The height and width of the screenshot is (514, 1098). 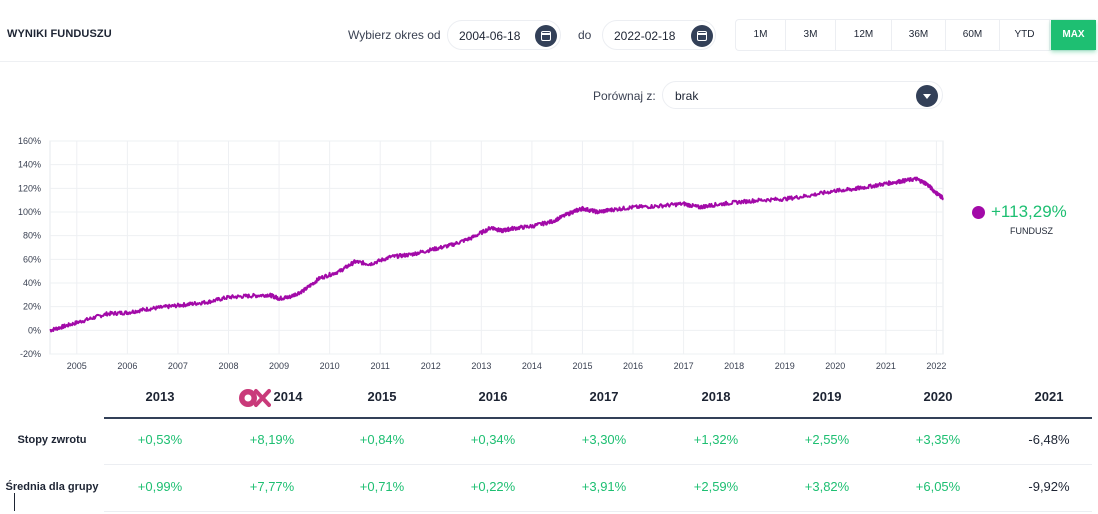 I want to click on range-3m-button: 3M, so click(x=811, y=35).